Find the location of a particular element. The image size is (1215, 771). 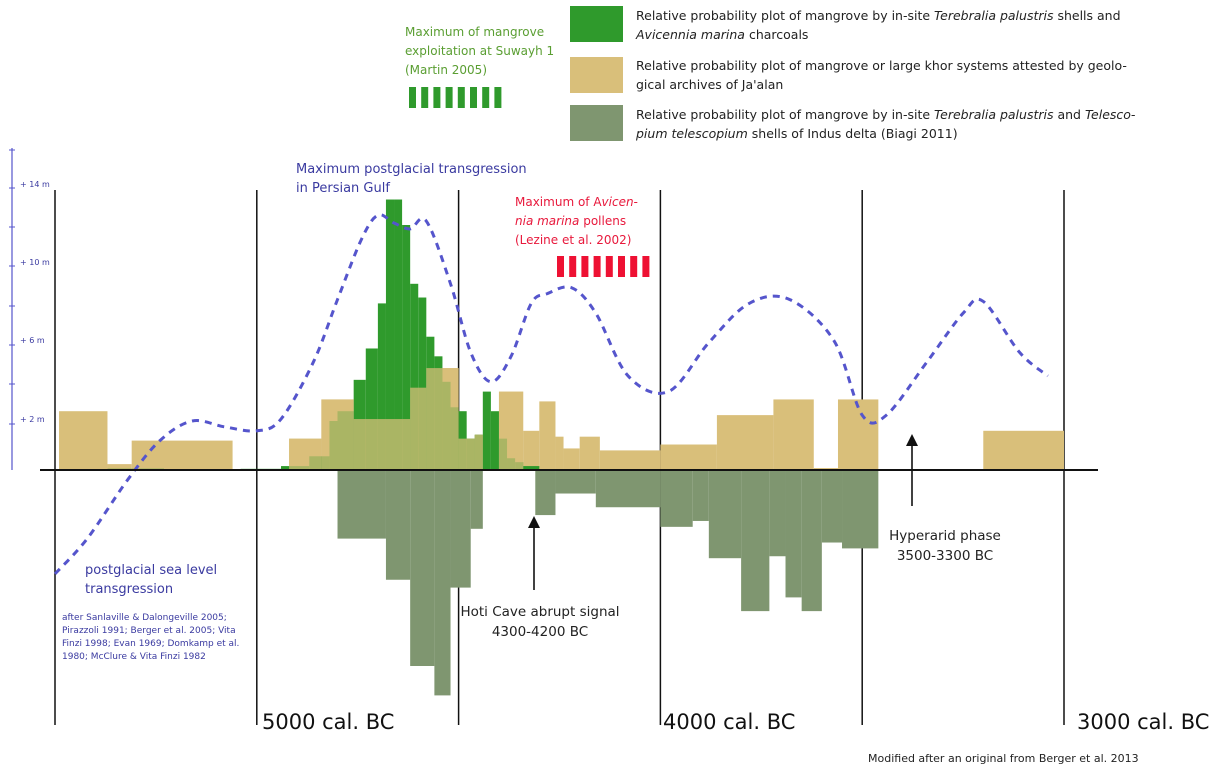

y-tick-14: + 14 m is located at coordinates (35, 184).